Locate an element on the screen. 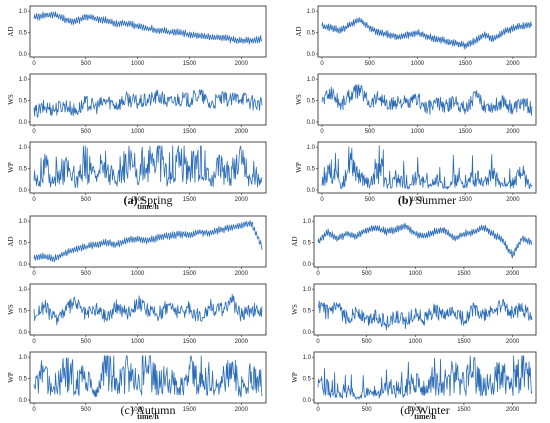 This screenshot has width=550, height=423. panel-caption: (c) Autumn is located at coordinates (148, 410).